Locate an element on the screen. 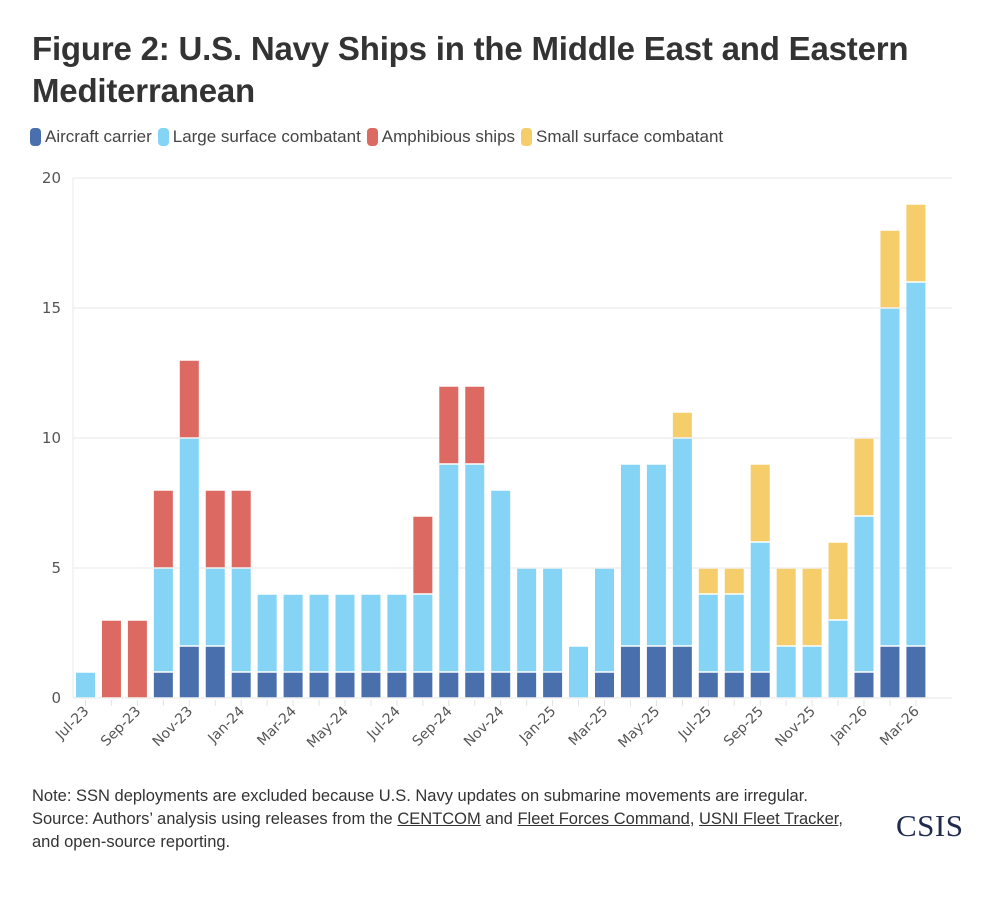 The width and height of the screenshot is (1000, 903). y-tick-label: 20 is located at coordinates (51, 178).